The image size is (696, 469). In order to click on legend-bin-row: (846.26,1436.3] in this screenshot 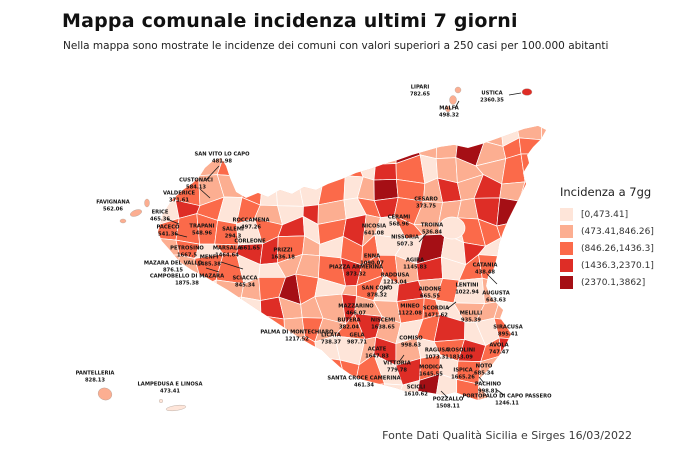, I will do `click(607, 248)`.